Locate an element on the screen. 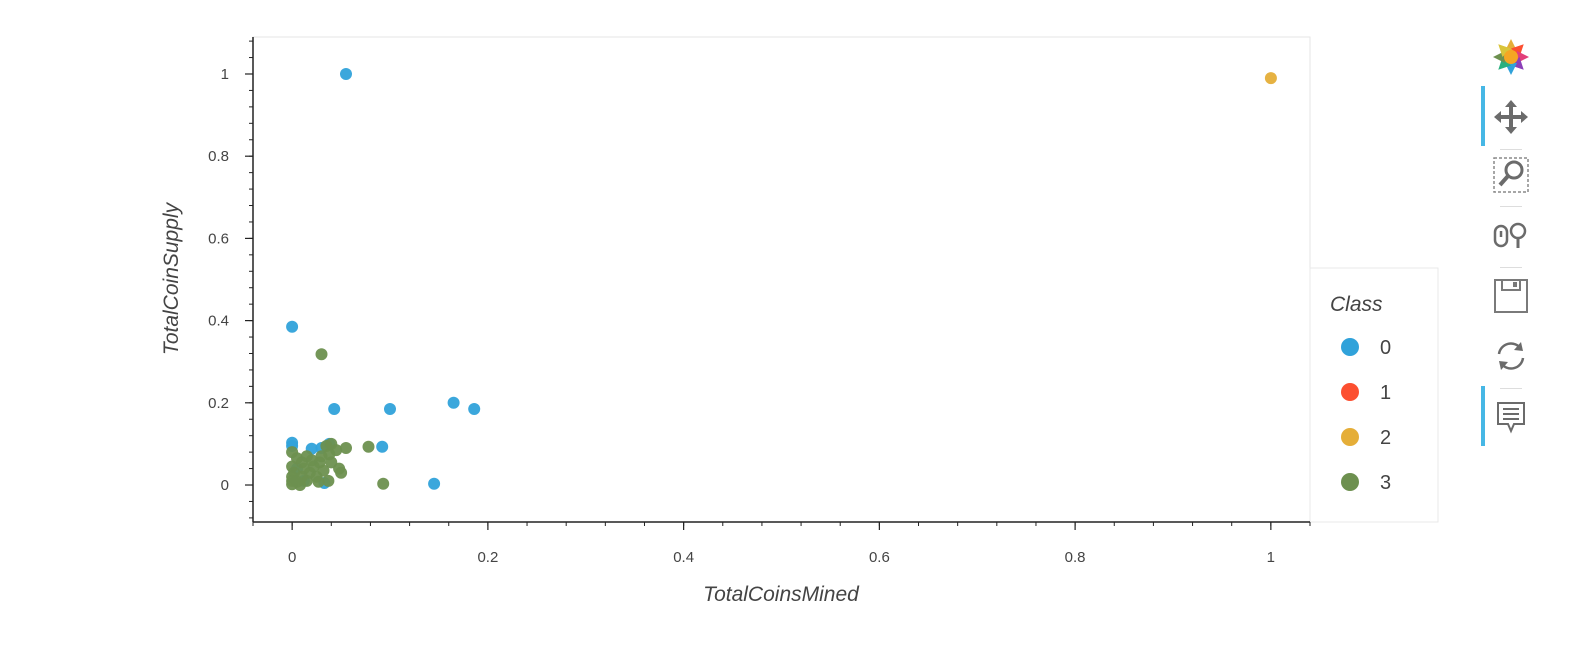 The image size is (1579, 650). save-tool is located at coordinates (1511, 296).